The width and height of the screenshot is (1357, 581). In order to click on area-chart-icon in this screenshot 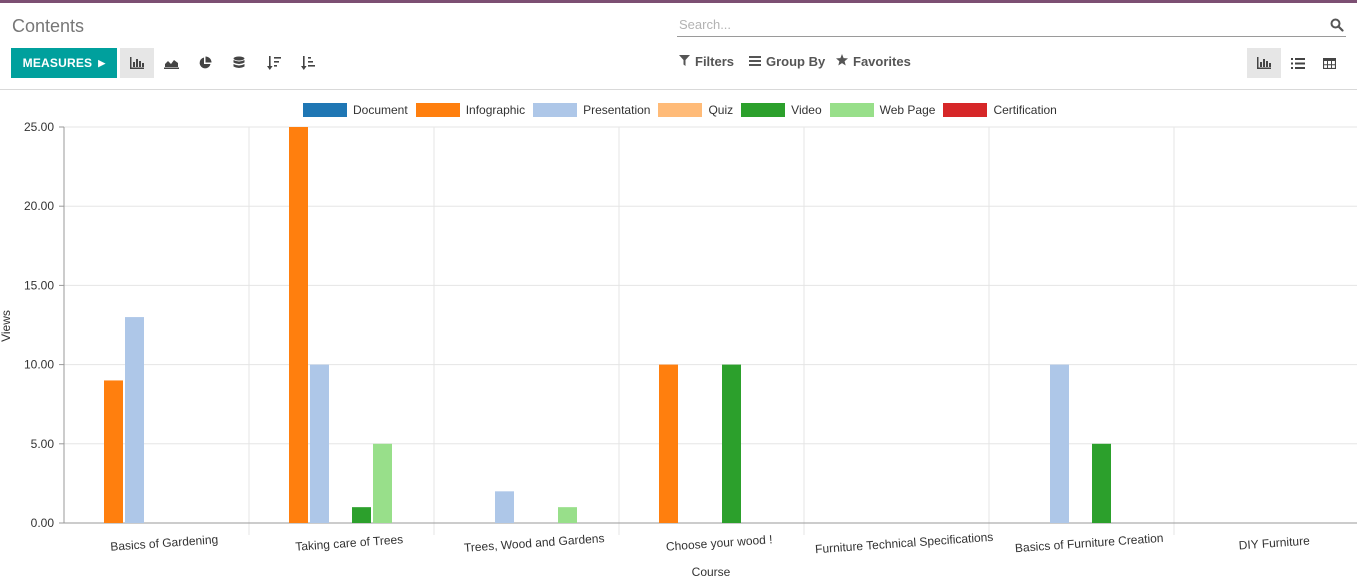, I will do `click(171, 63)`.